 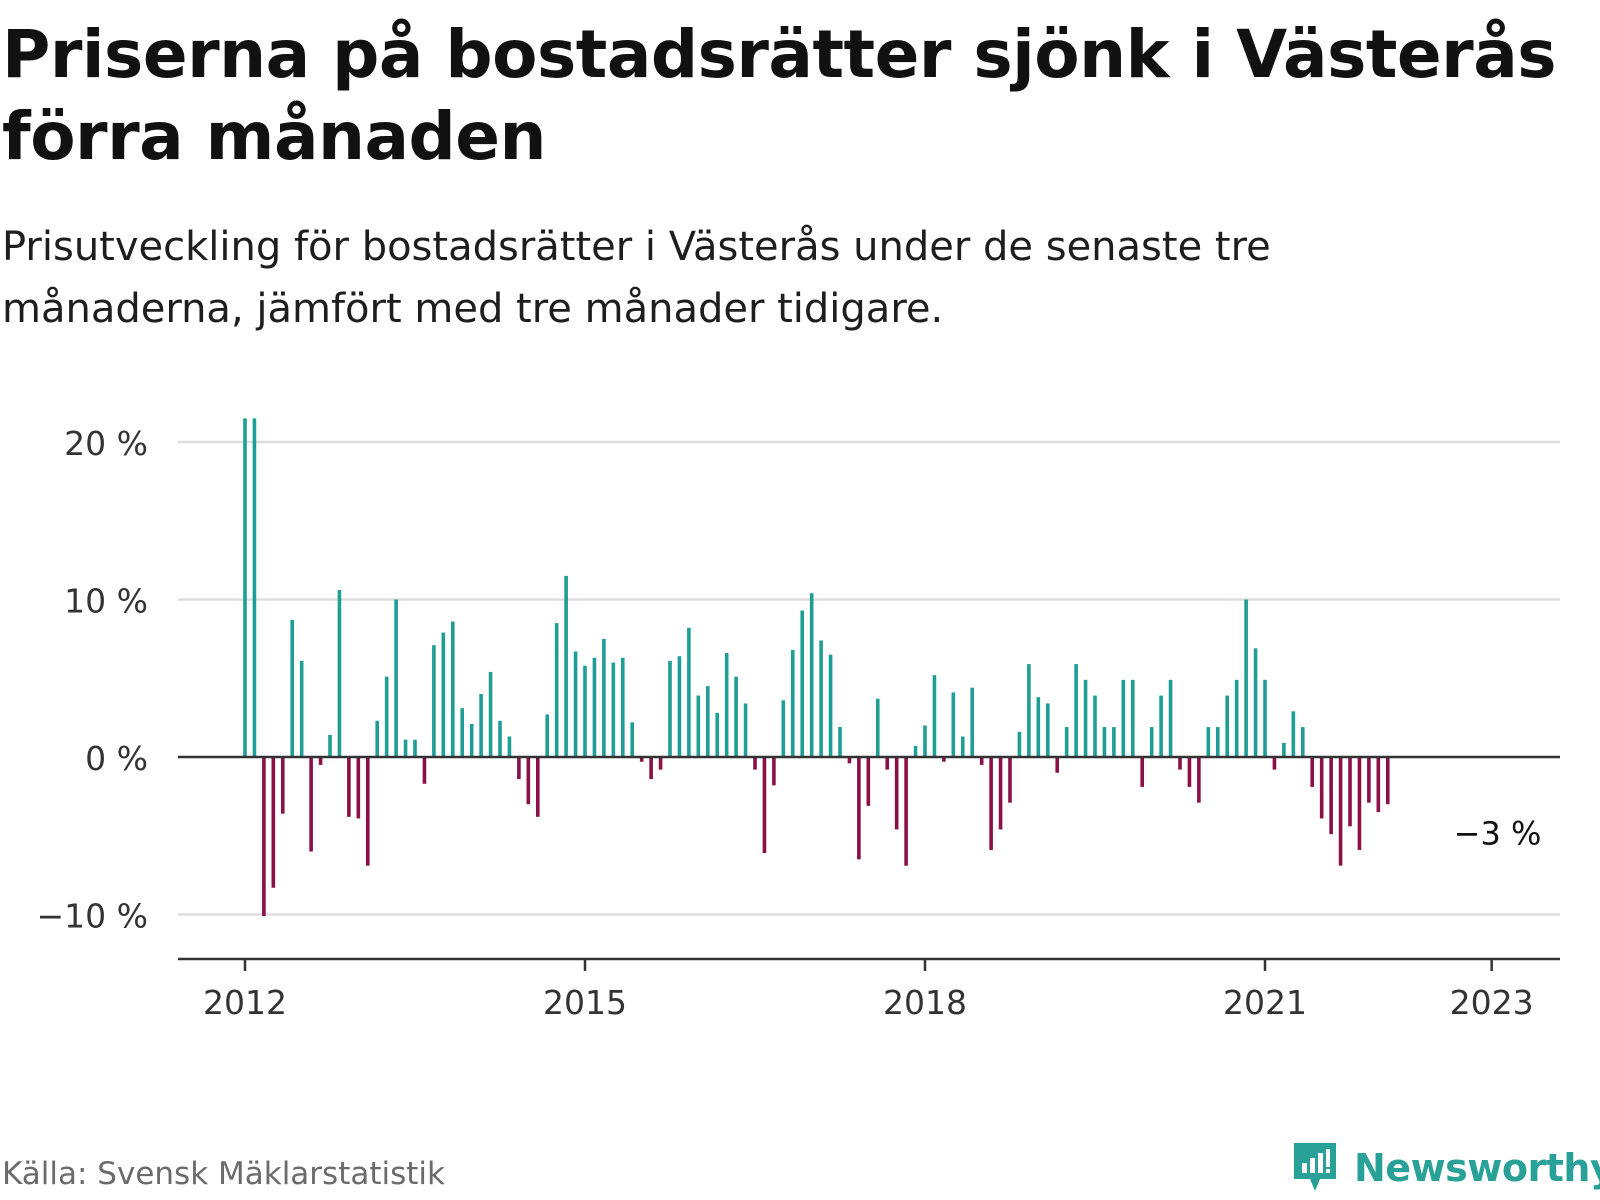 I want to click on x-tick-label: 2015, so click(x=585, y=1002).